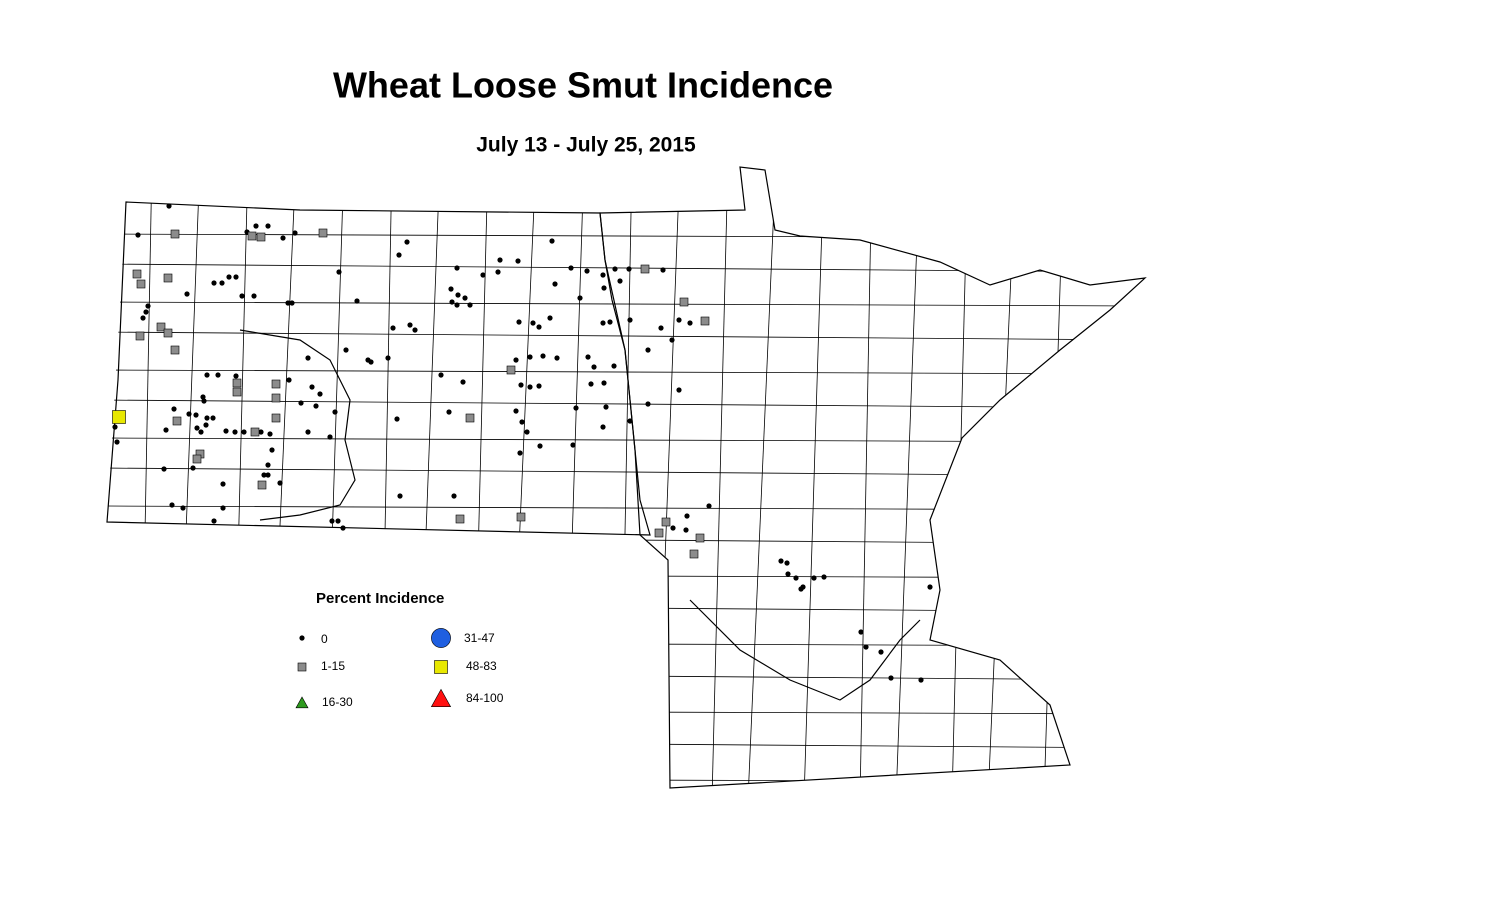 This screenshot has width=1503, height=900. Describe the element at coordinates (337, 702) in the screenshot. I see `legend-label: 16-30` at that location.